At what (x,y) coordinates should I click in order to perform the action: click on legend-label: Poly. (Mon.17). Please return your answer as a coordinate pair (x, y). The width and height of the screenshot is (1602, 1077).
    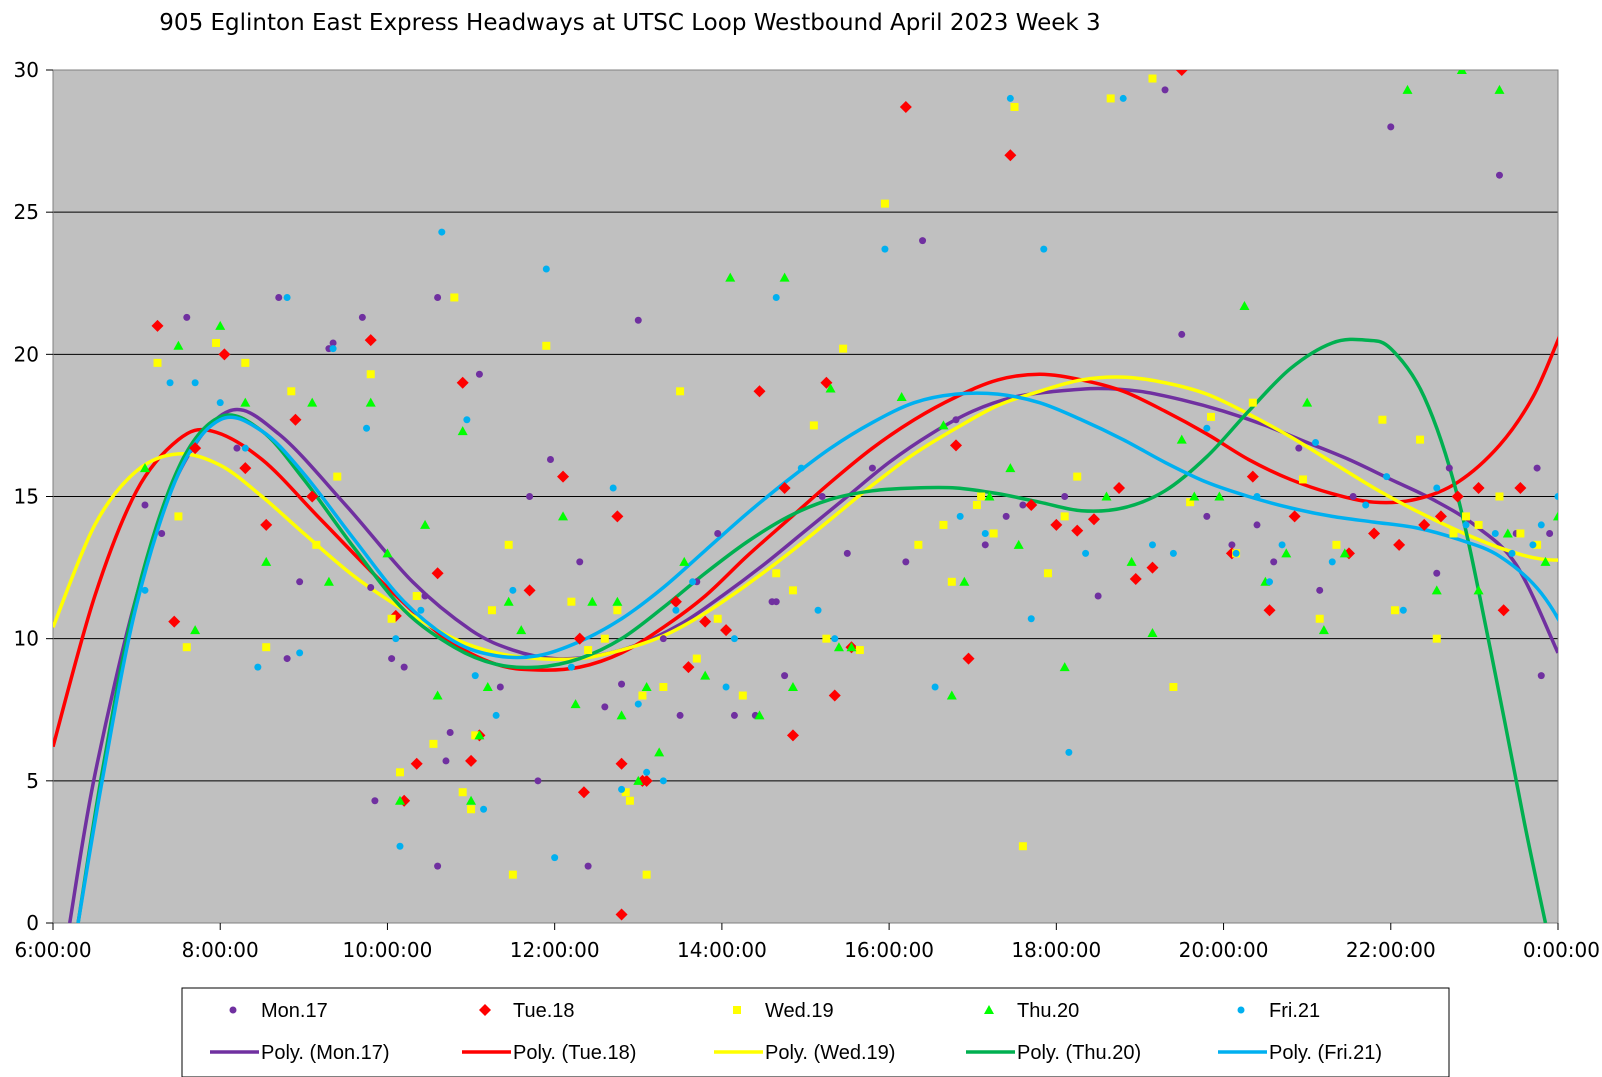
    Looking at the image, I should click on (325, 1053).